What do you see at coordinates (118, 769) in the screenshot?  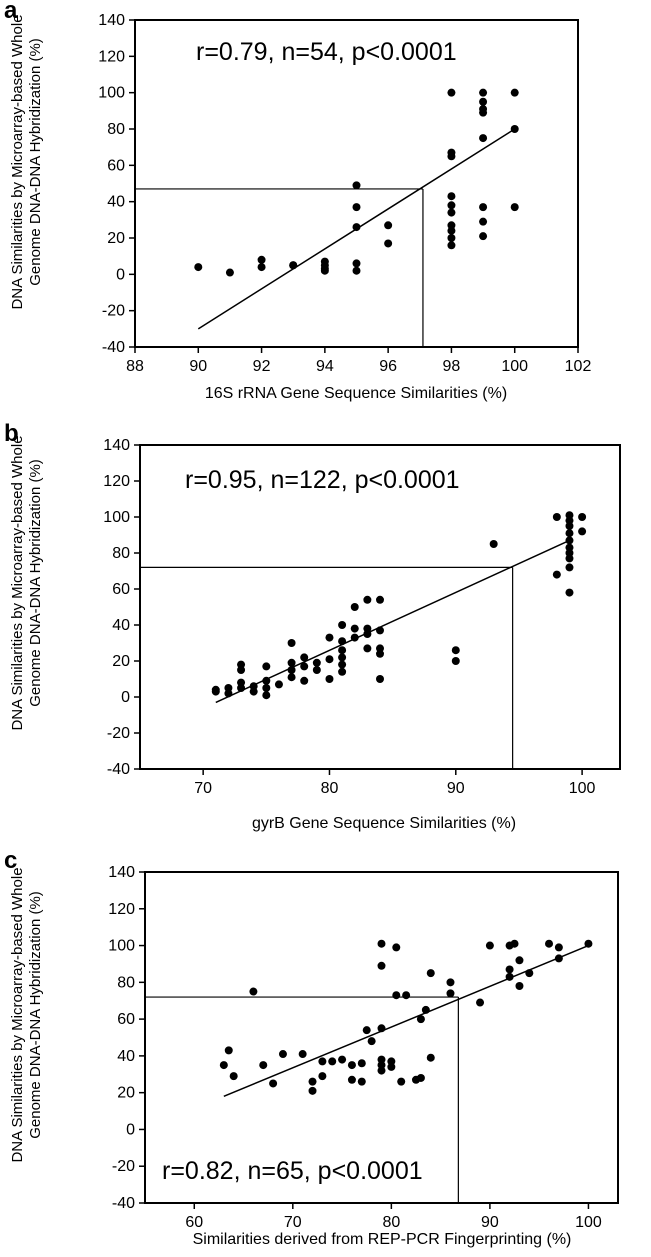 I see `panel-b-ytick-label: -40` at bounding box center [118, 769].